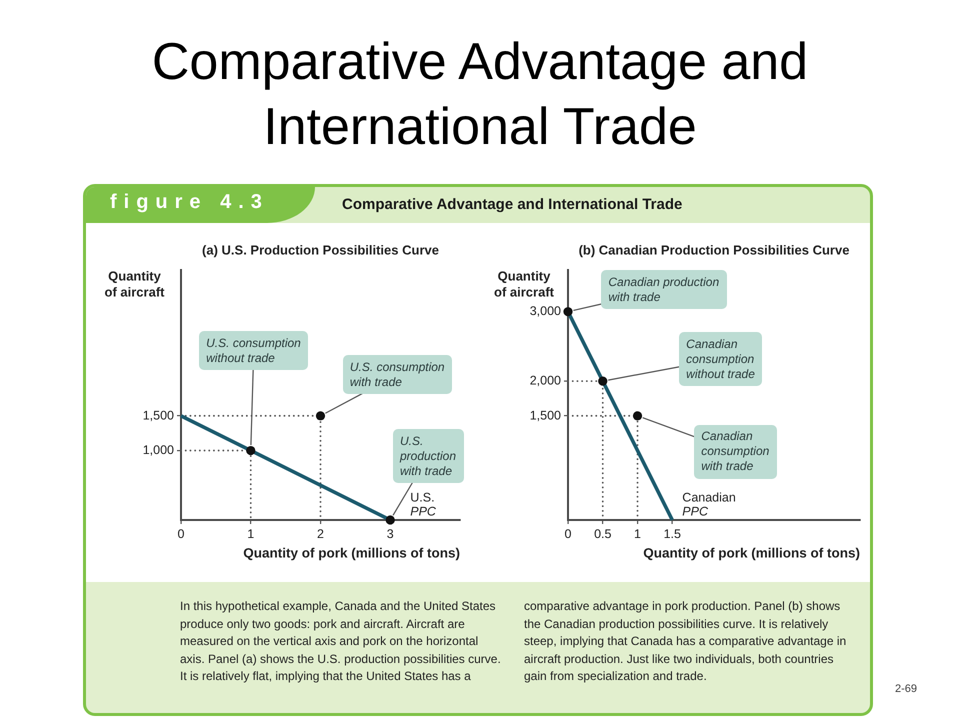  I want to click on annotation: U.S. consumption with trade, so click(397, 374).